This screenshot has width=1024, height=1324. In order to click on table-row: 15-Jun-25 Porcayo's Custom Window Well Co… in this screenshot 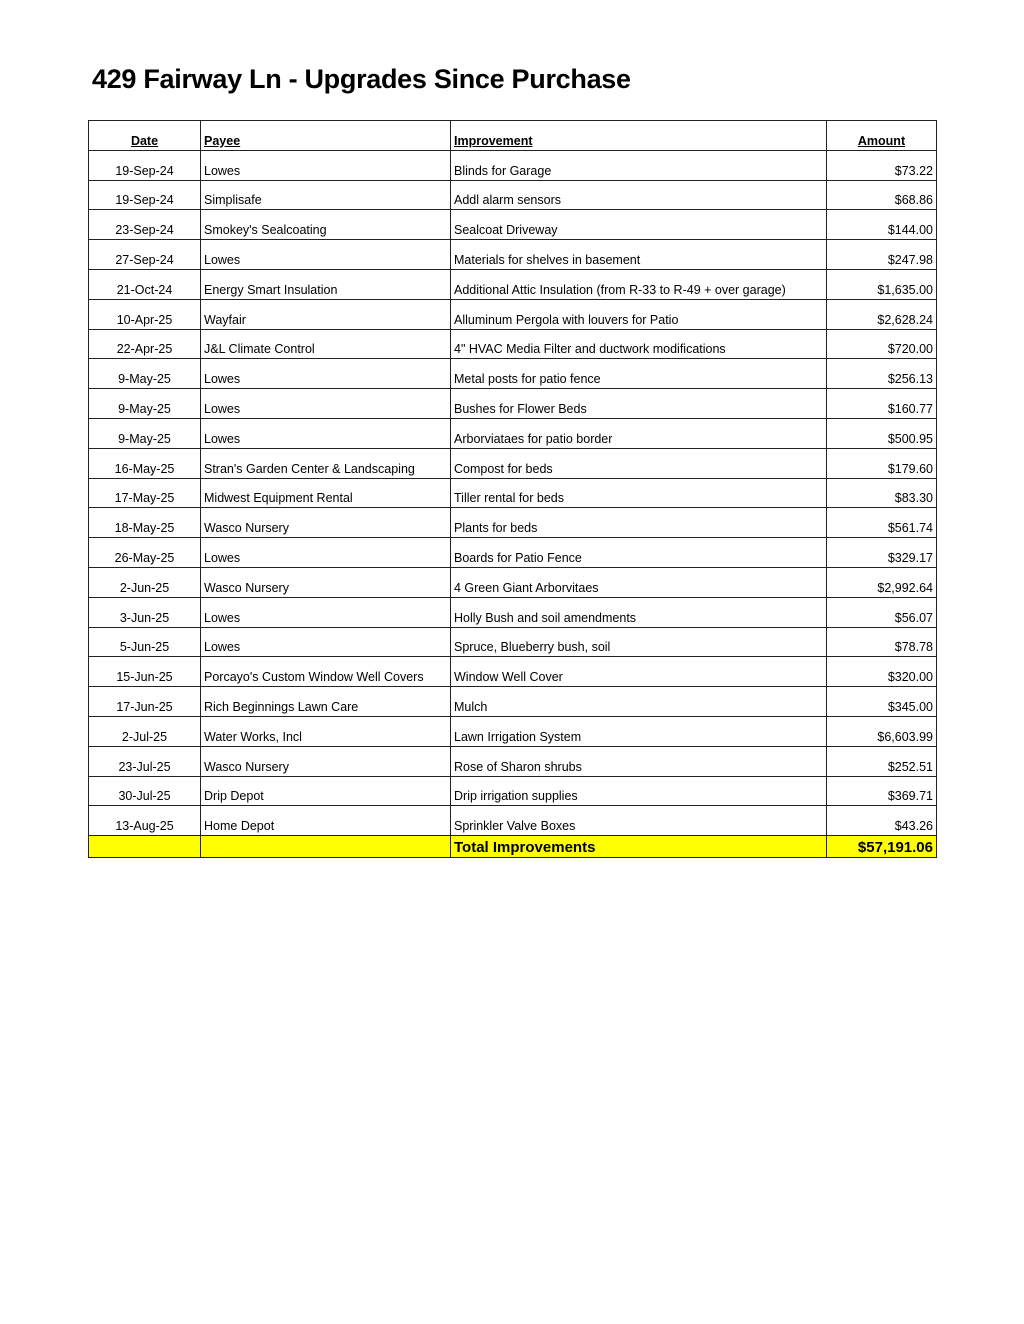, I will do `click(512, 672)`.